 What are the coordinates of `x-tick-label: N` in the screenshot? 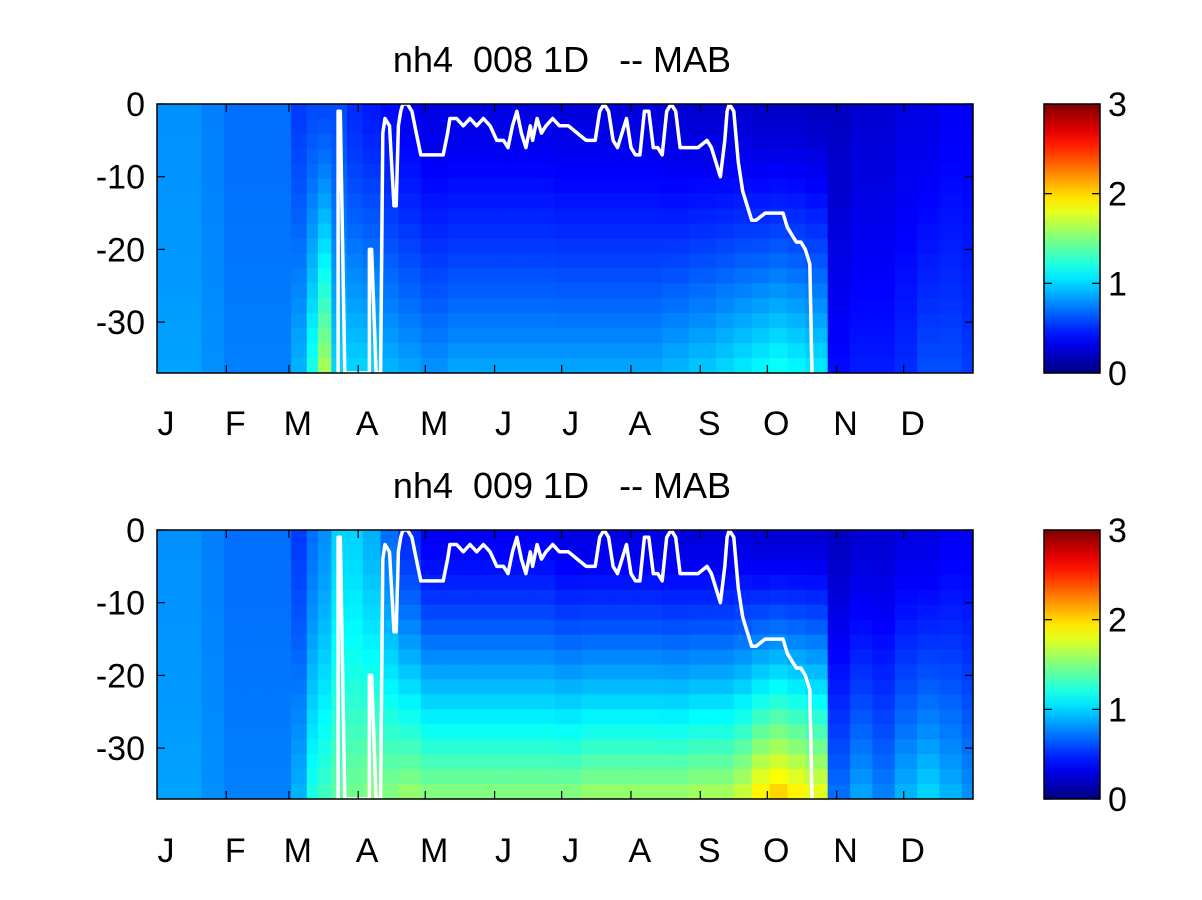 It's located at (845, 851).